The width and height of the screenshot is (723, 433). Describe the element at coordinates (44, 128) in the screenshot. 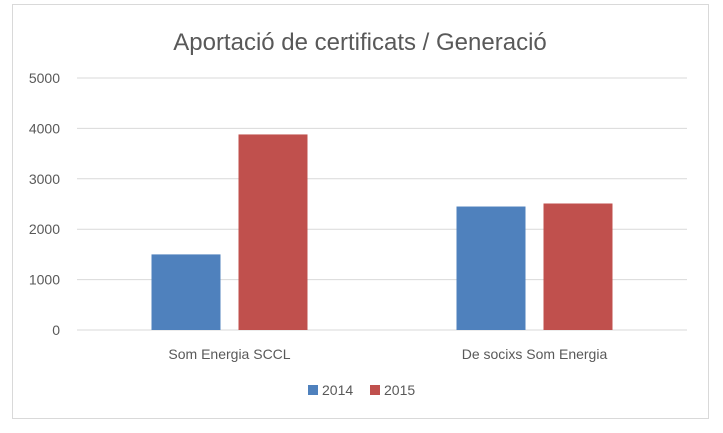

I see `y-tick-label: 4000` at that location.